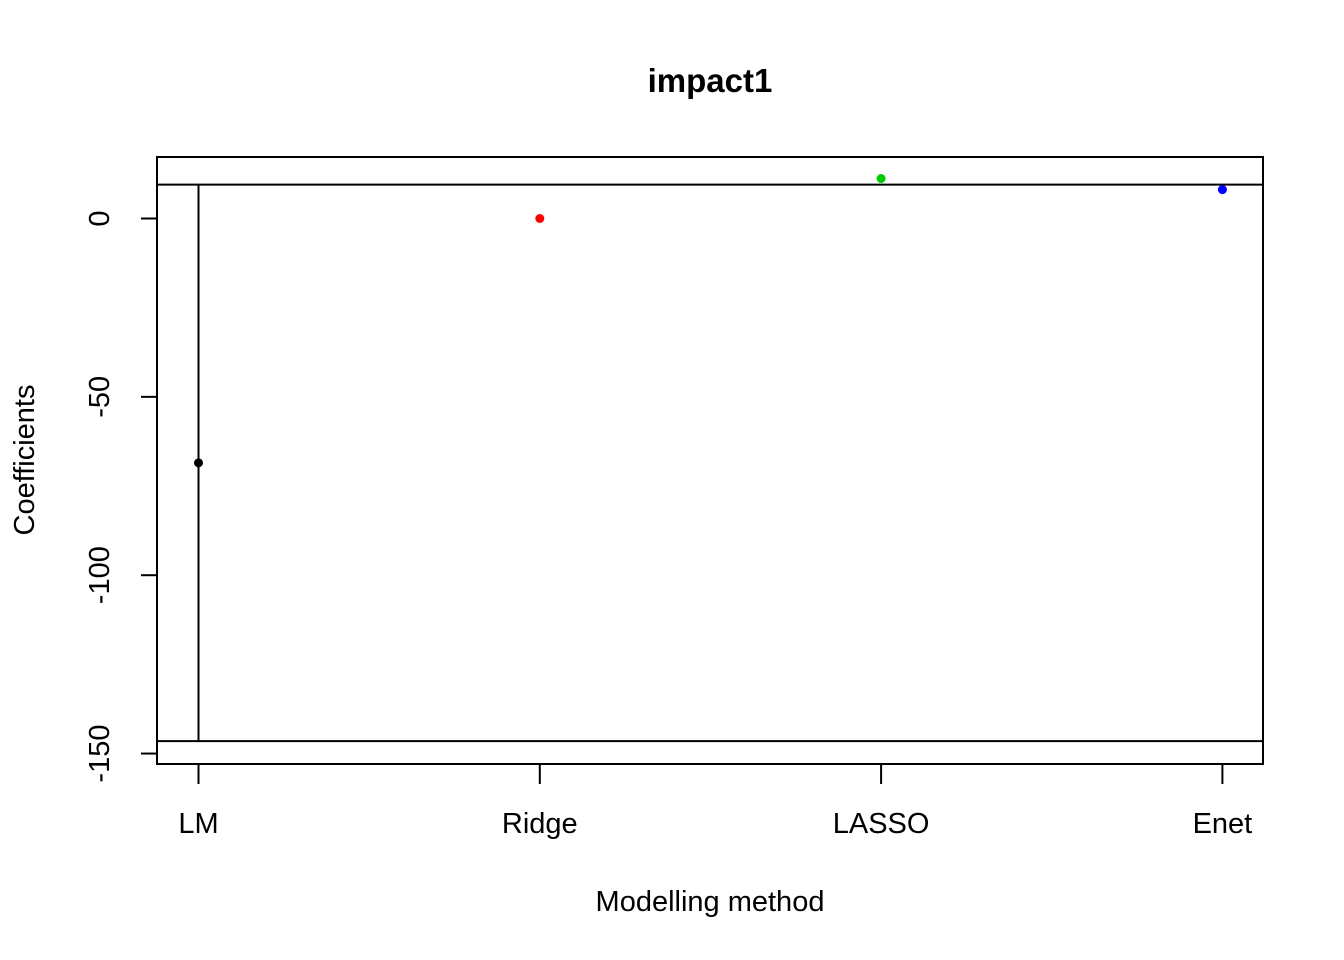 The height and width of the screenshot is (960, 1344). I want to click on data-point-lasso, so click(881, 179).